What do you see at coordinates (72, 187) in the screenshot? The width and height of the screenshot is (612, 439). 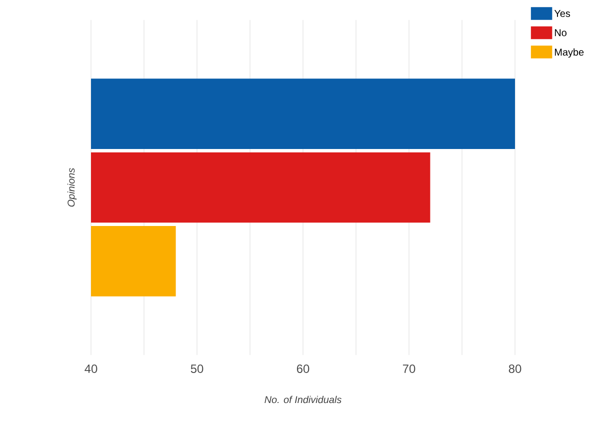 I see `y-axis-title: Opinions` at bounding box center [72, 187].